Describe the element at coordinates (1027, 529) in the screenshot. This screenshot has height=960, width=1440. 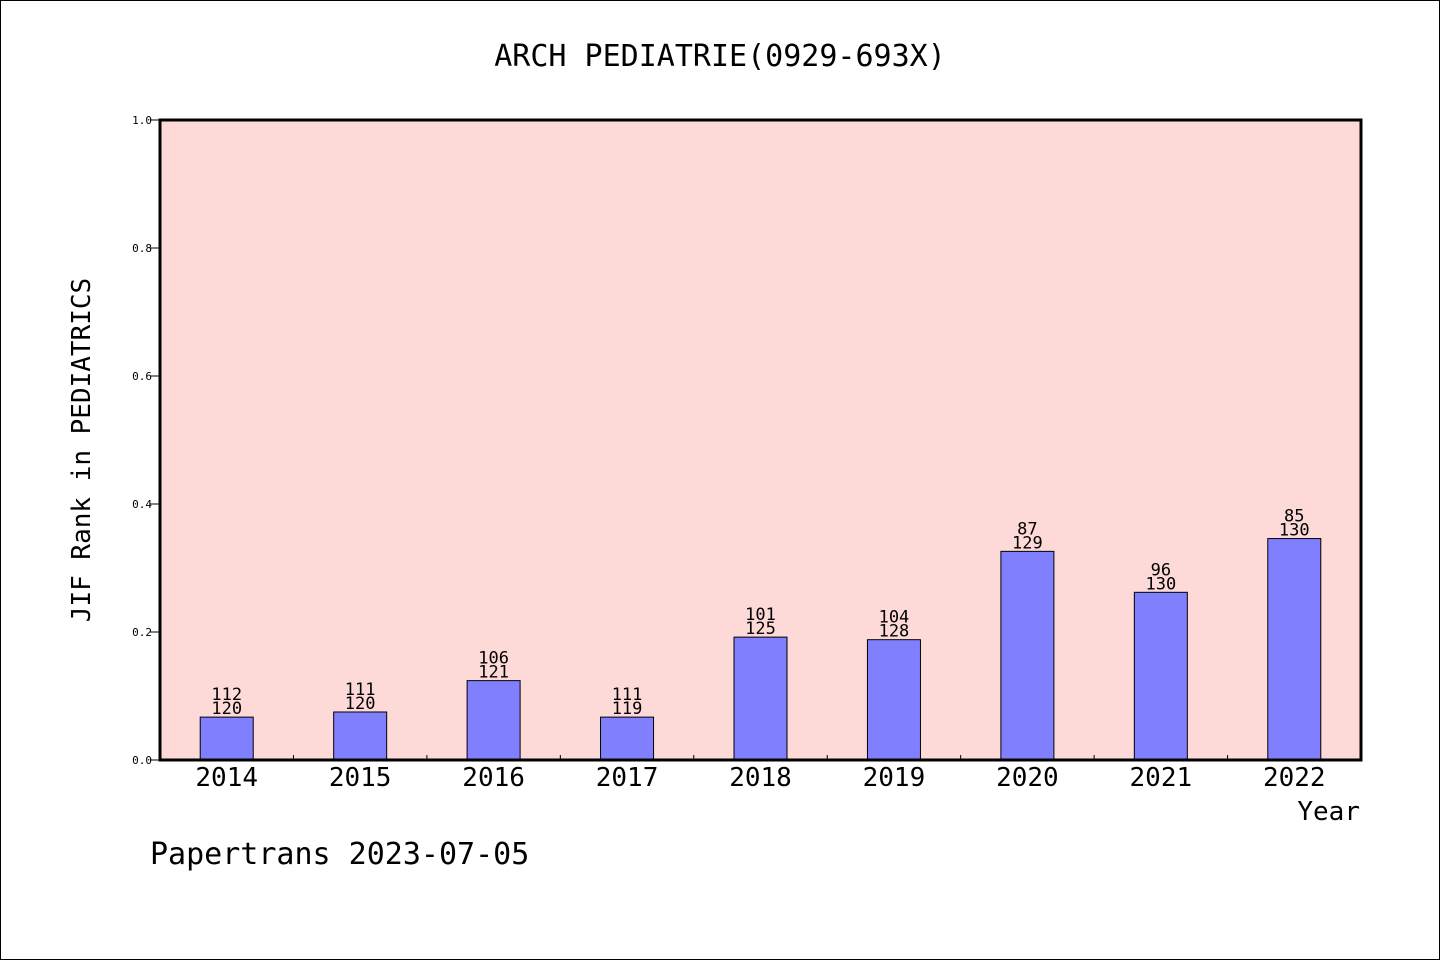
I see `bar-rank-label: 87` at that location.